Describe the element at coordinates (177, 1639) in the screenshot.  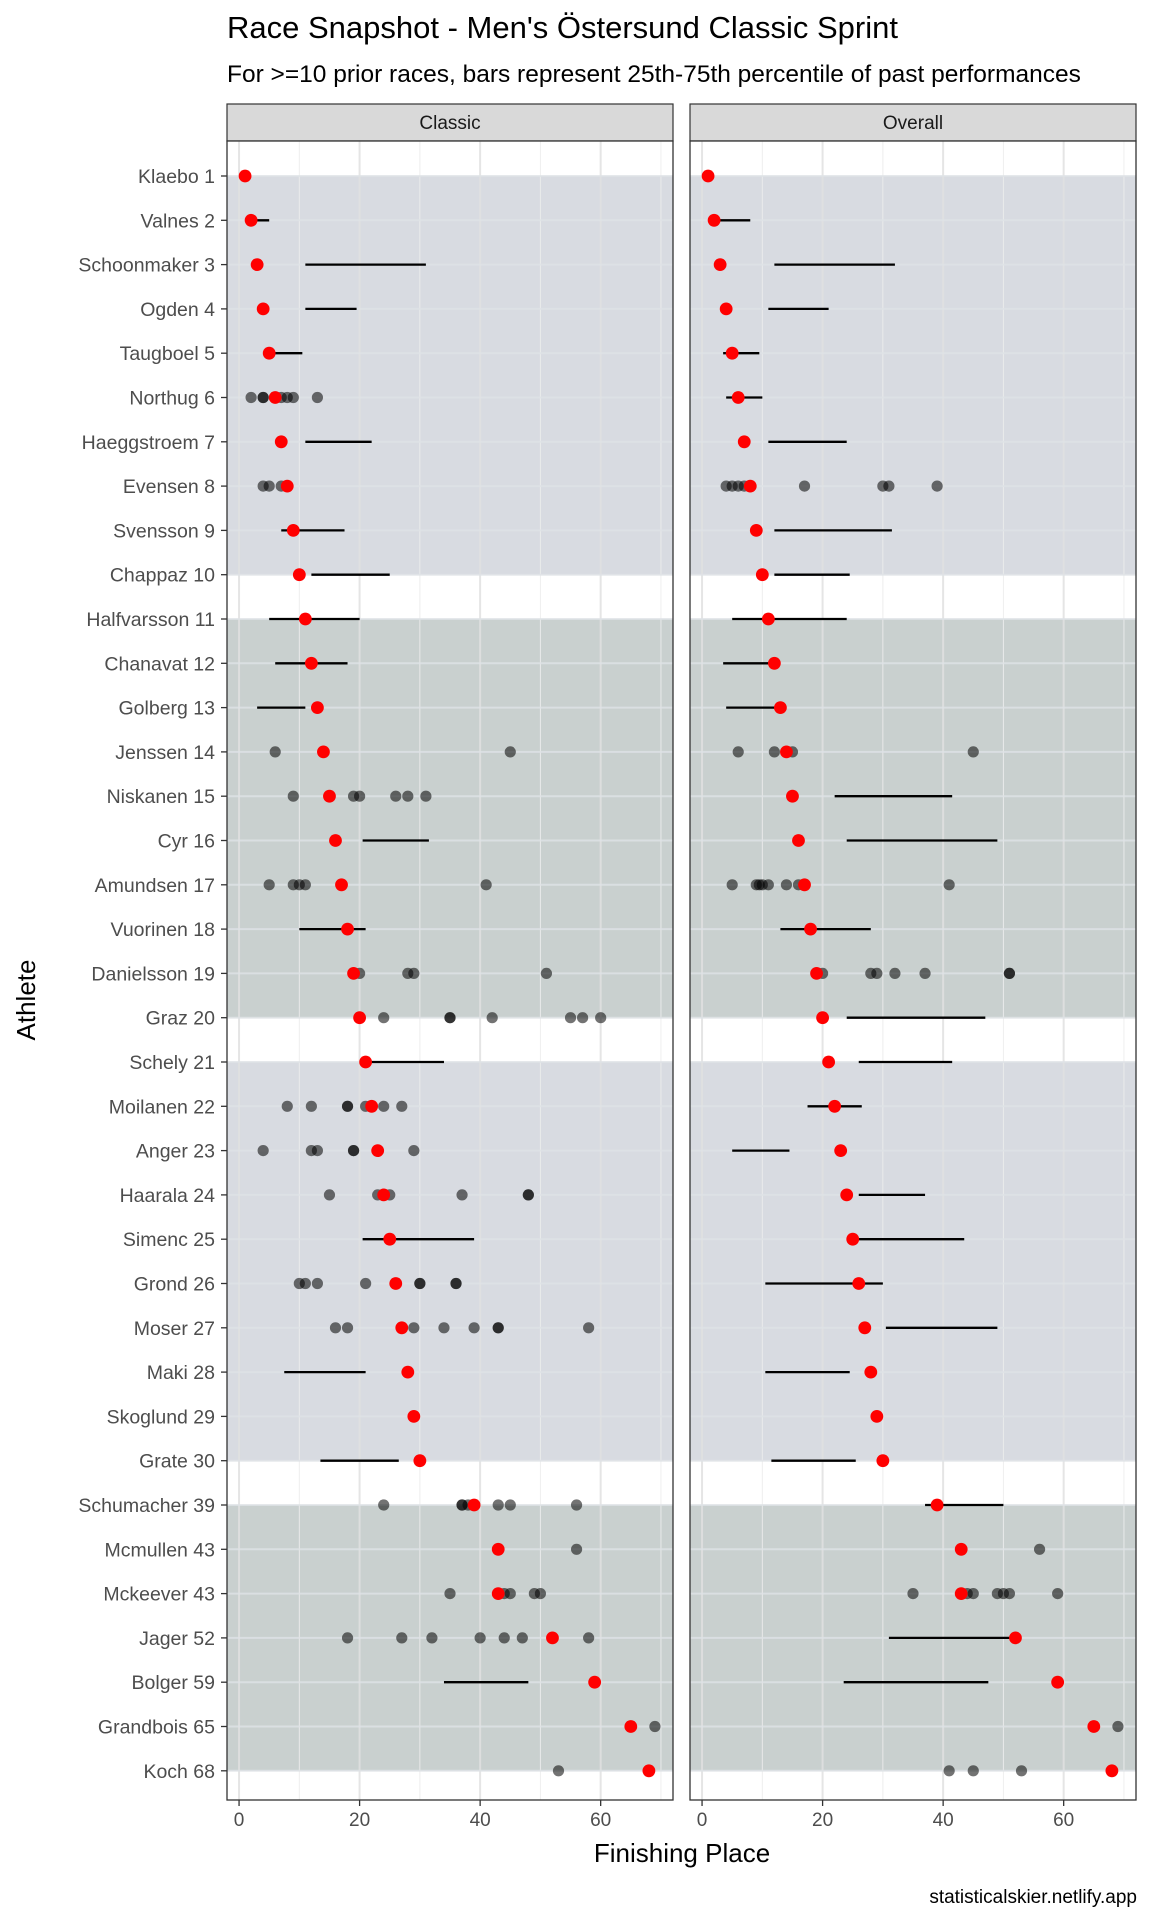
I see `athlete-label: Jager 52` at that location.